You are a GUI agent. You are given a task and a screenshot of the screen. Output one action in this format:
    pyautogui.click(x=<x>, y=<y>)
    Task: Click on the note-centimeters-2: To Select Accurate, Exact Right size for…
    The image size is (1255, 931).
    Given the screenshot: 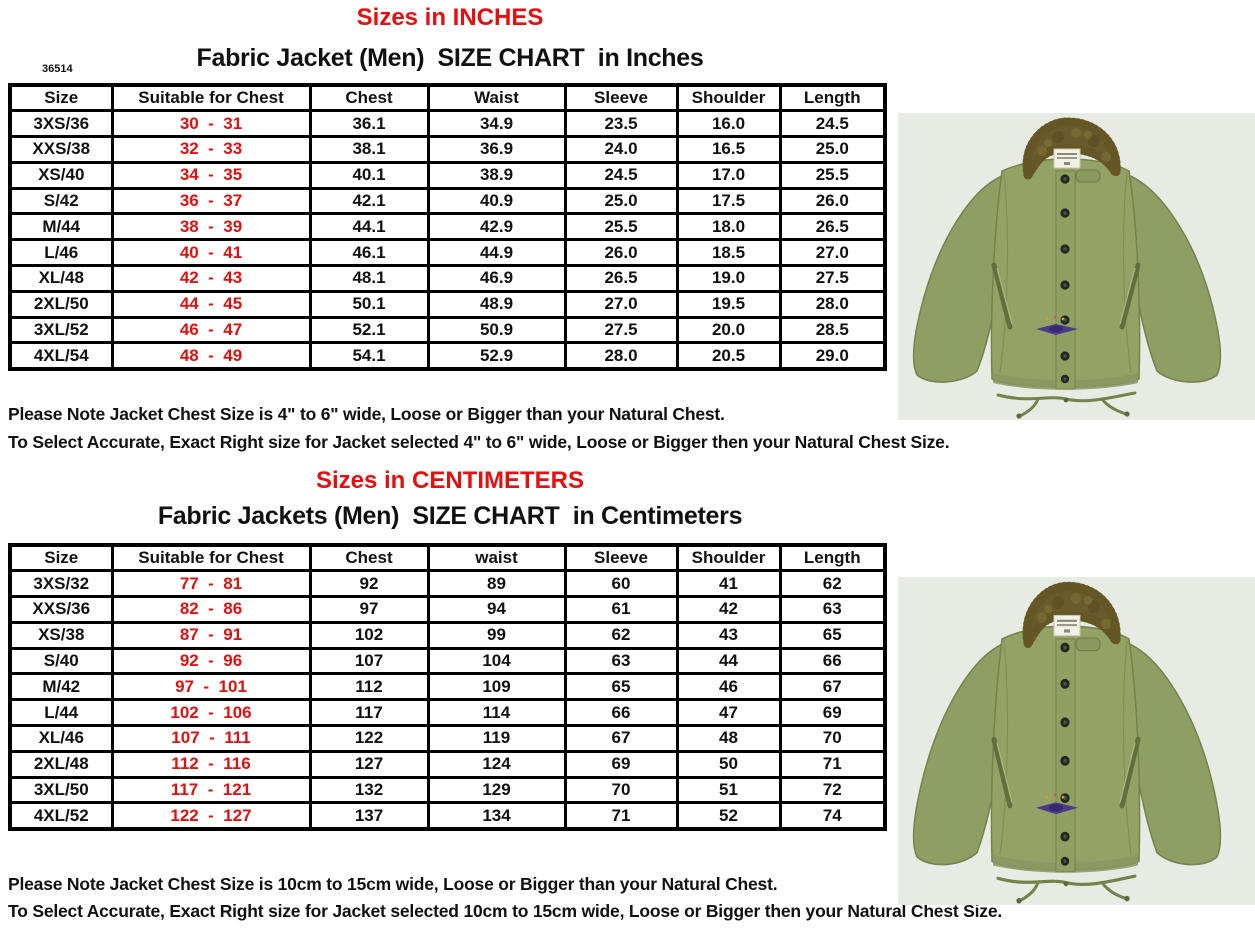 What is the action you would take?
    pyautogui.click(x=505, y=911)
    